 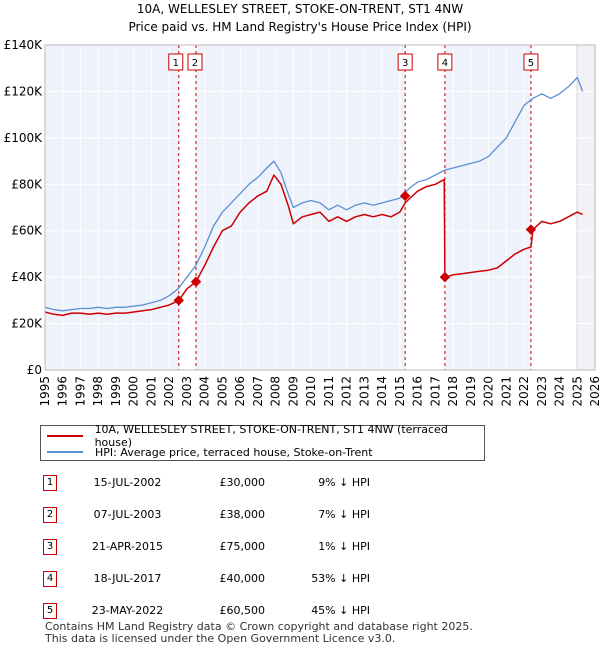 I want to click on x-tick-label: 2013, so click(x=364, y=391).